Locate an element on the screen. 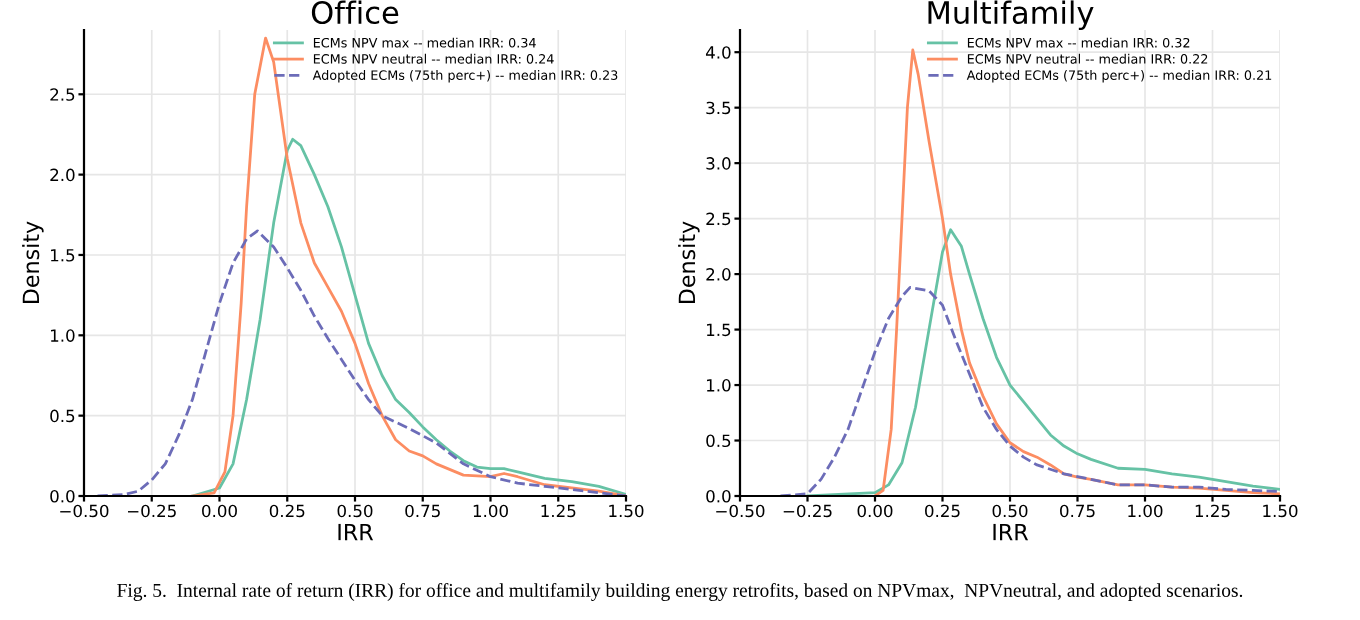  chart-title: Multifamily is located at coordinates (1011, 15).